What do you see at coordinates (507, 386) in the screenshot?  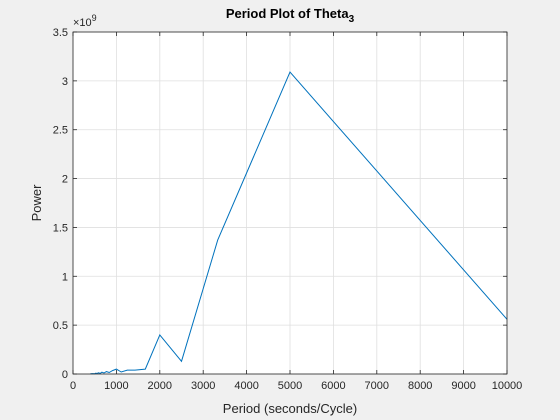 I see `x-tick-label: 10000` at bounding box center [507, 386].